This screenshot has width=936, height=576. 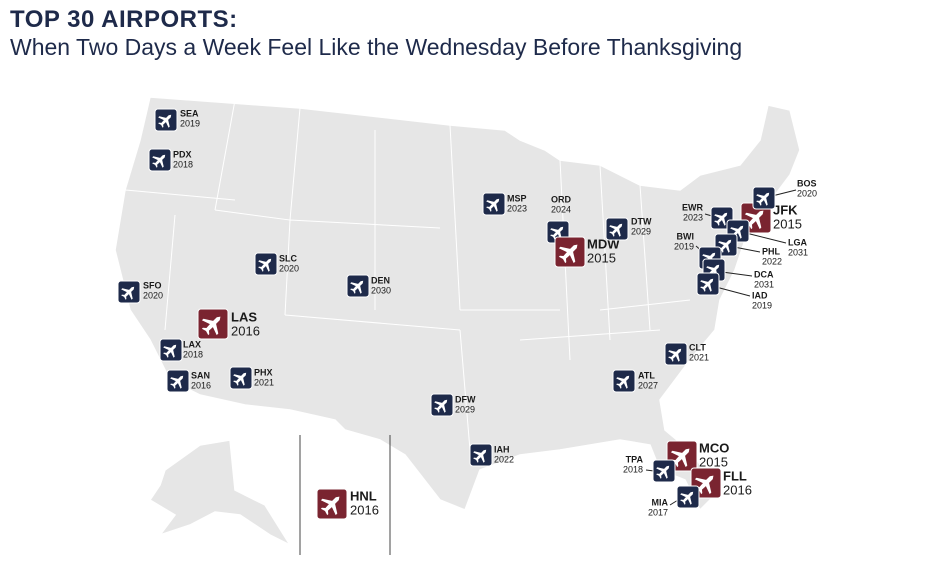 I want to click on airport-code: PHL, so click(x=771, y=251).